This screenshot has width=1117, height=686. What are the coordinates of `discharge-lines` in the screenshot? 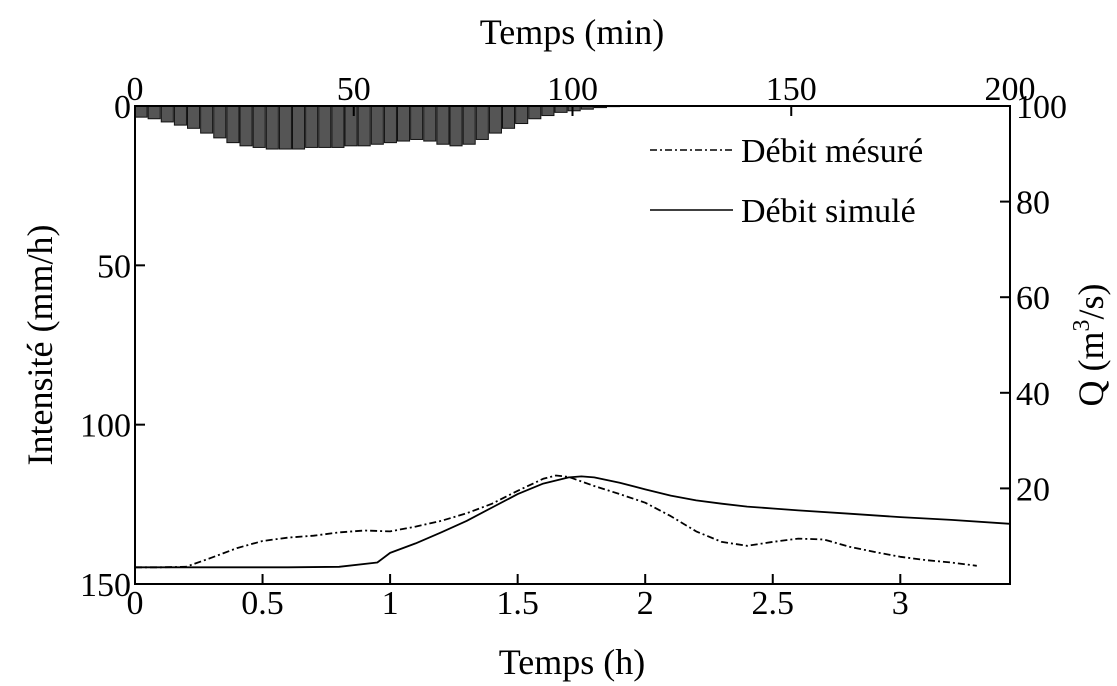 It's located at (573, 521).